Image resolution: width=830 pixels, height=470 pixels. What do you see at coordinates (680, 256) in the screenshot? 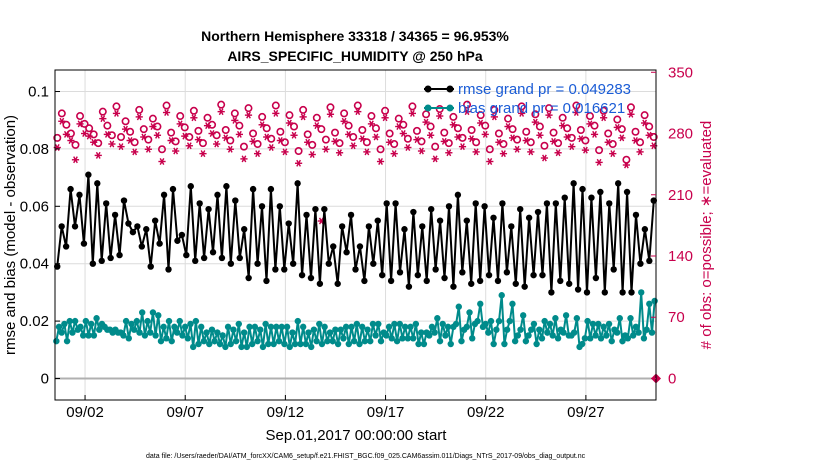
I see `right-tick-label: 140` at bounding box center [680, 256].